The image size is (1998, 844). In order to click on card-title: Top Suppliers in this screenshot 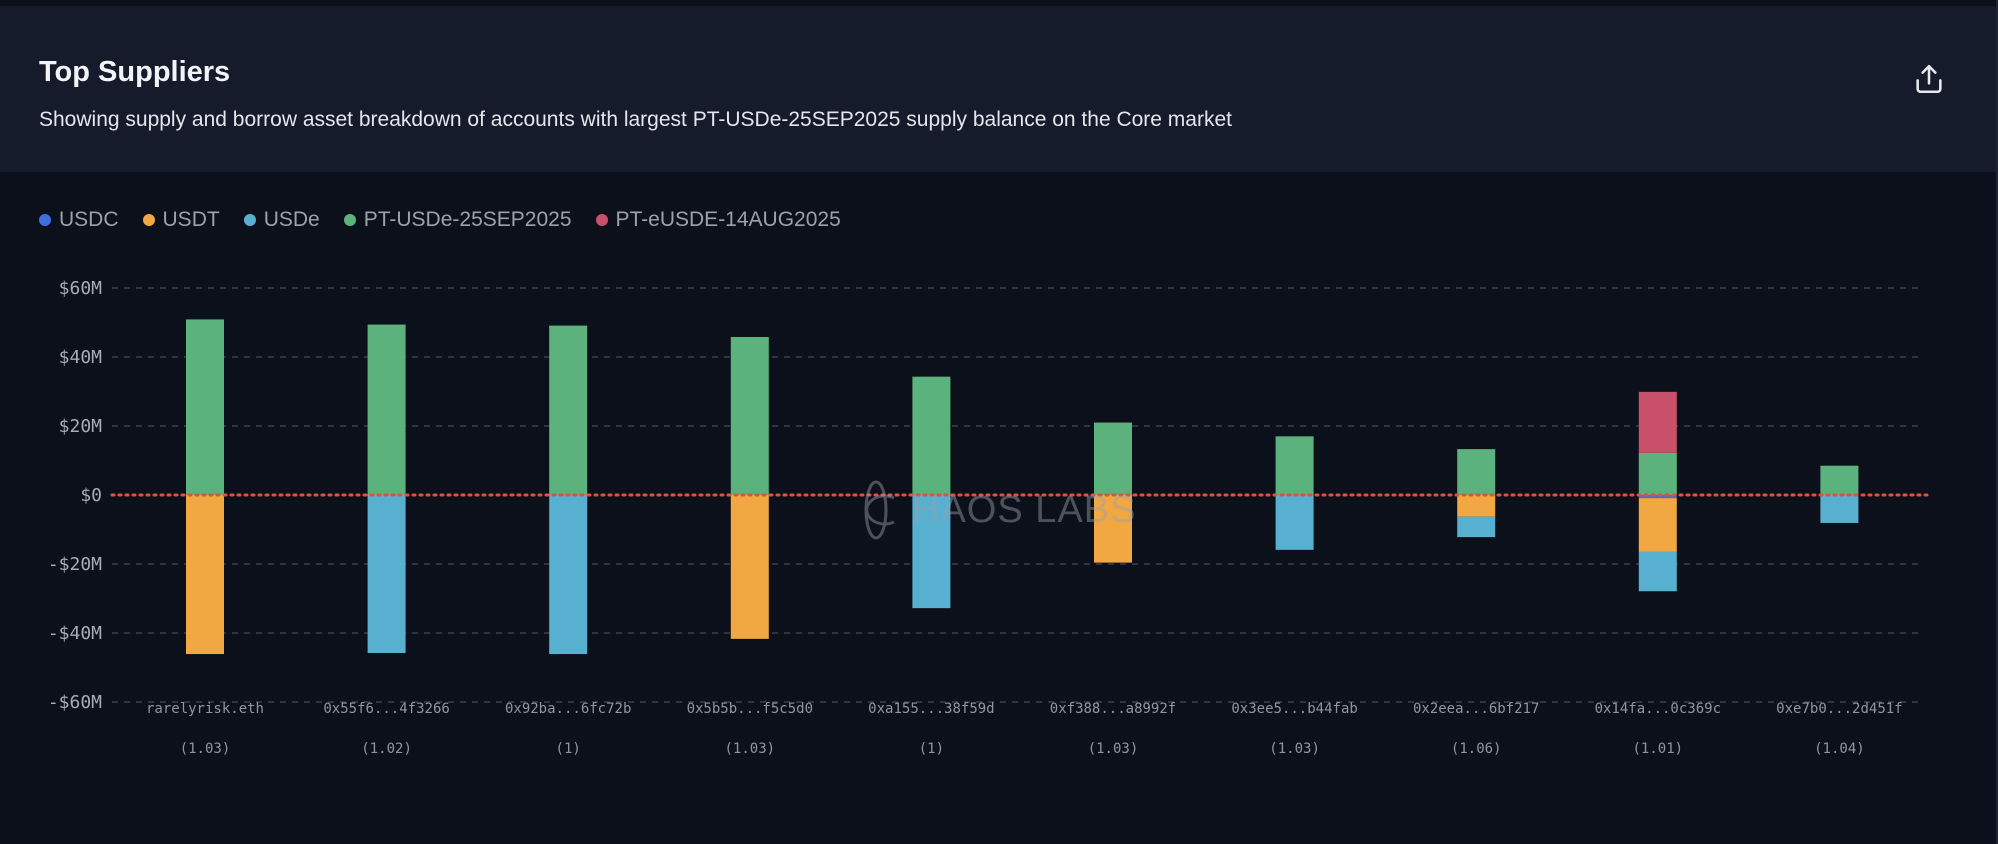, I will do `click(135, 72)`.